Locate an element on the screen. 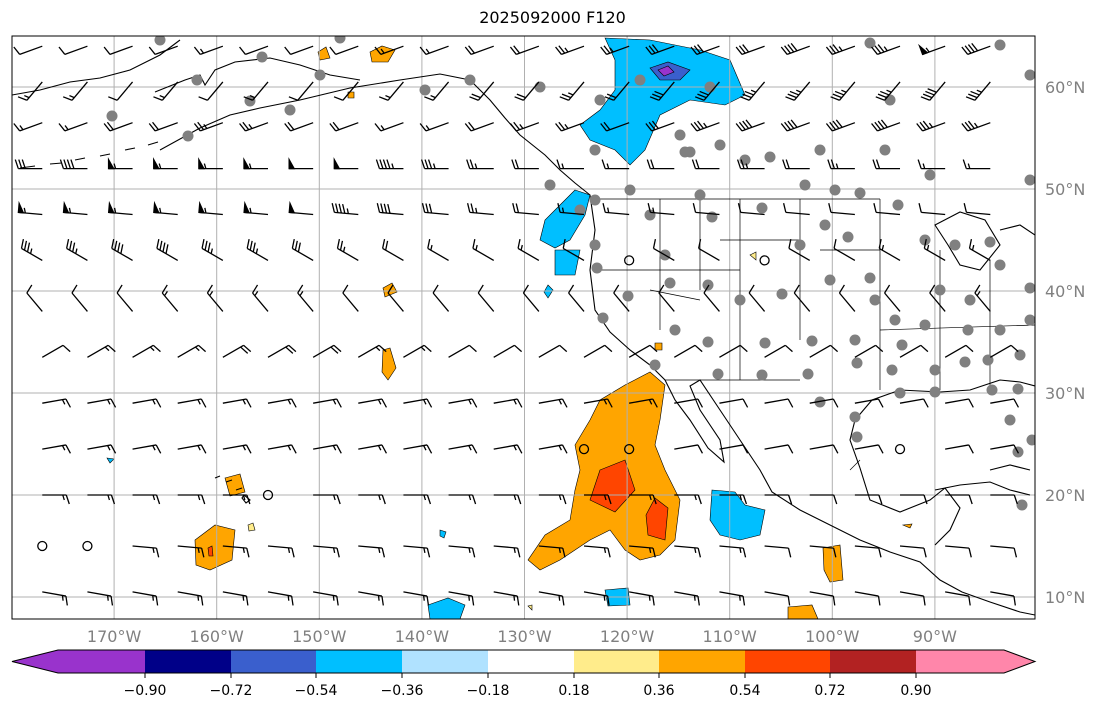  lat-tick-label: 10°N is located at coordinates (1065, 597).